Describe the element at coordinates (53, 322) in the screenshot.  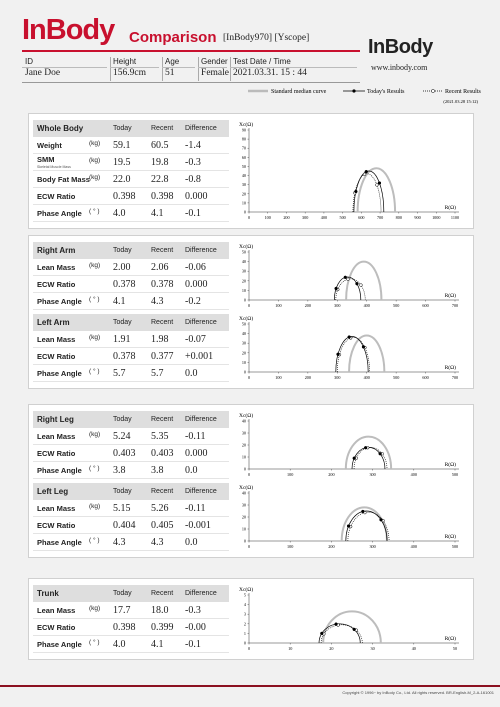
I see `section-title: Left Arm` at that location.